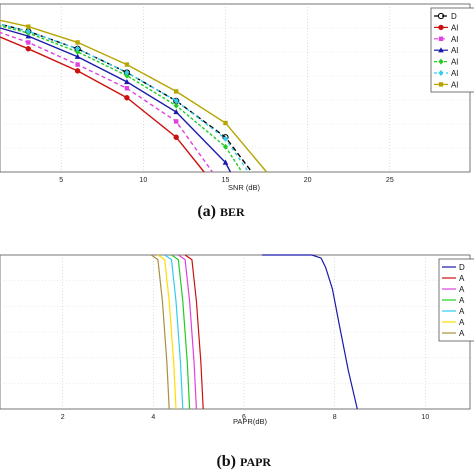  What do you see at coordinates (244, 187) in the screenshot?
I see `ber-x-axis-label: SNR (dB)` at bounding box center [244, 187].